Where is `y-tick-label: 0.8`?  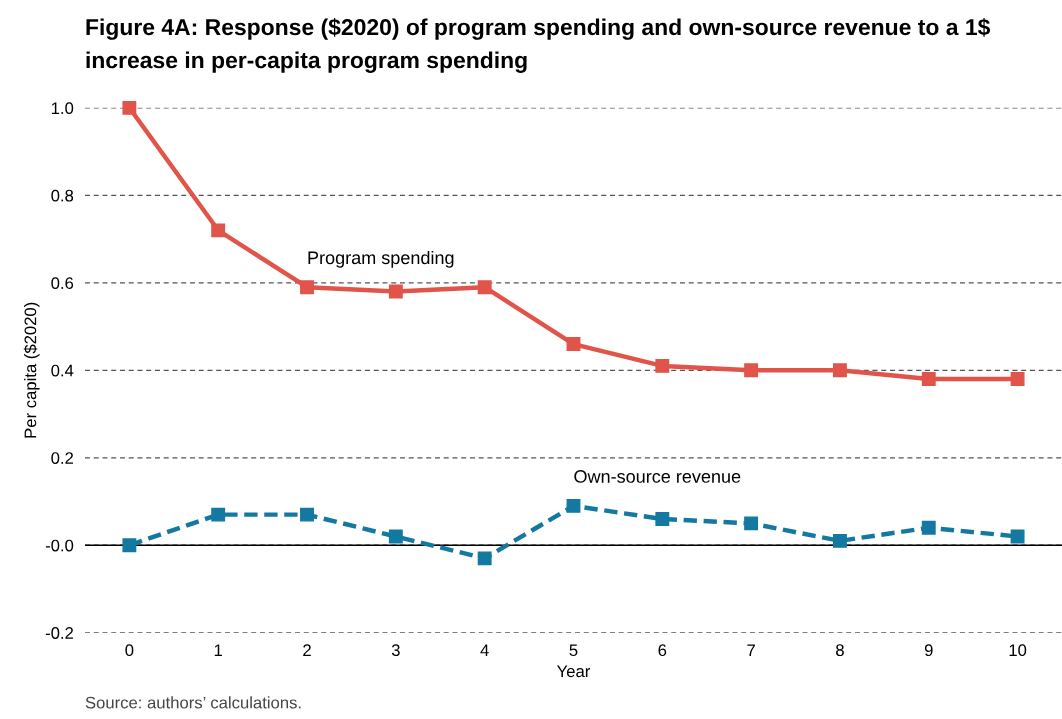
y-tick-label: 0.8 is located at coordinates (62, 195).